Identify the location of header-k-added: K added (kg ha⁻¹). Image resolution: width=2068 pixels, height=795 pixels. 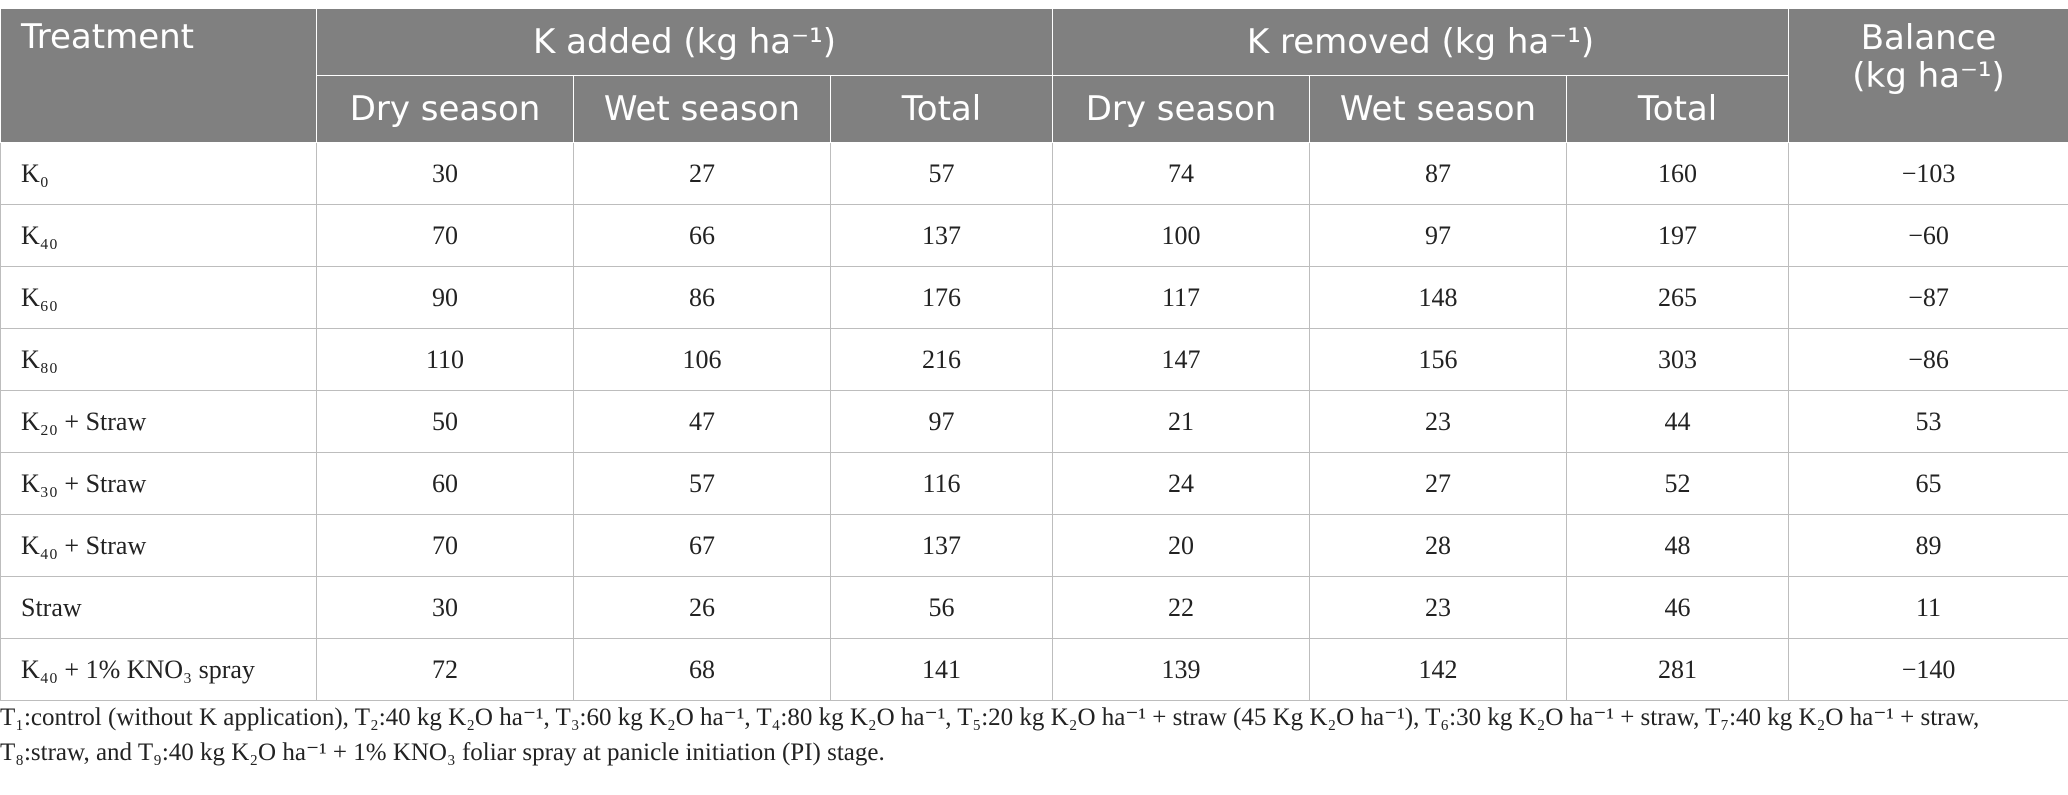
(684, 42).